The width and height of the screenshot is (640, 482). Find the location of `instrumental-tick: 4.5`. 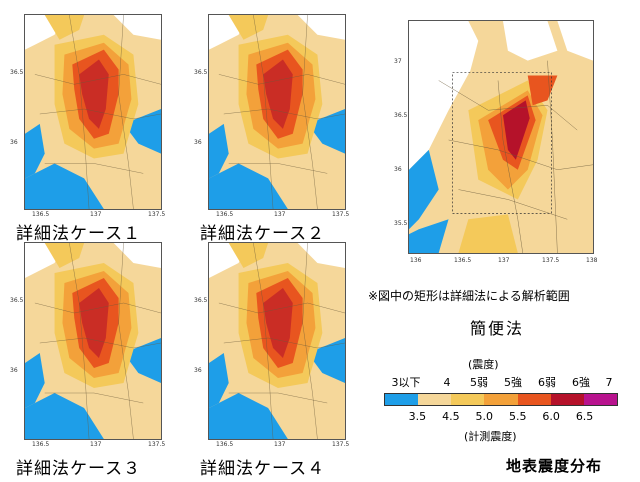

instrumental-tick: 4.5 is located at coordinates (451, 416).